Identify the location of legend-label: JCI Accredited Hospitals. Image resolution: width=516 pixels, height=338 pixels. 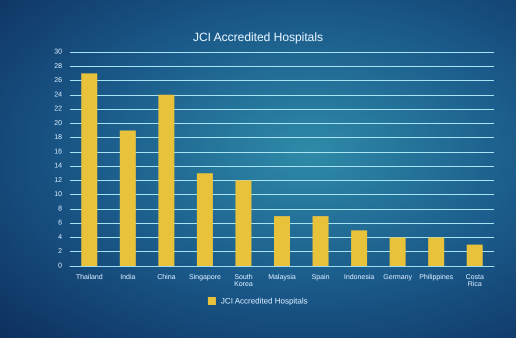
(264, 301).